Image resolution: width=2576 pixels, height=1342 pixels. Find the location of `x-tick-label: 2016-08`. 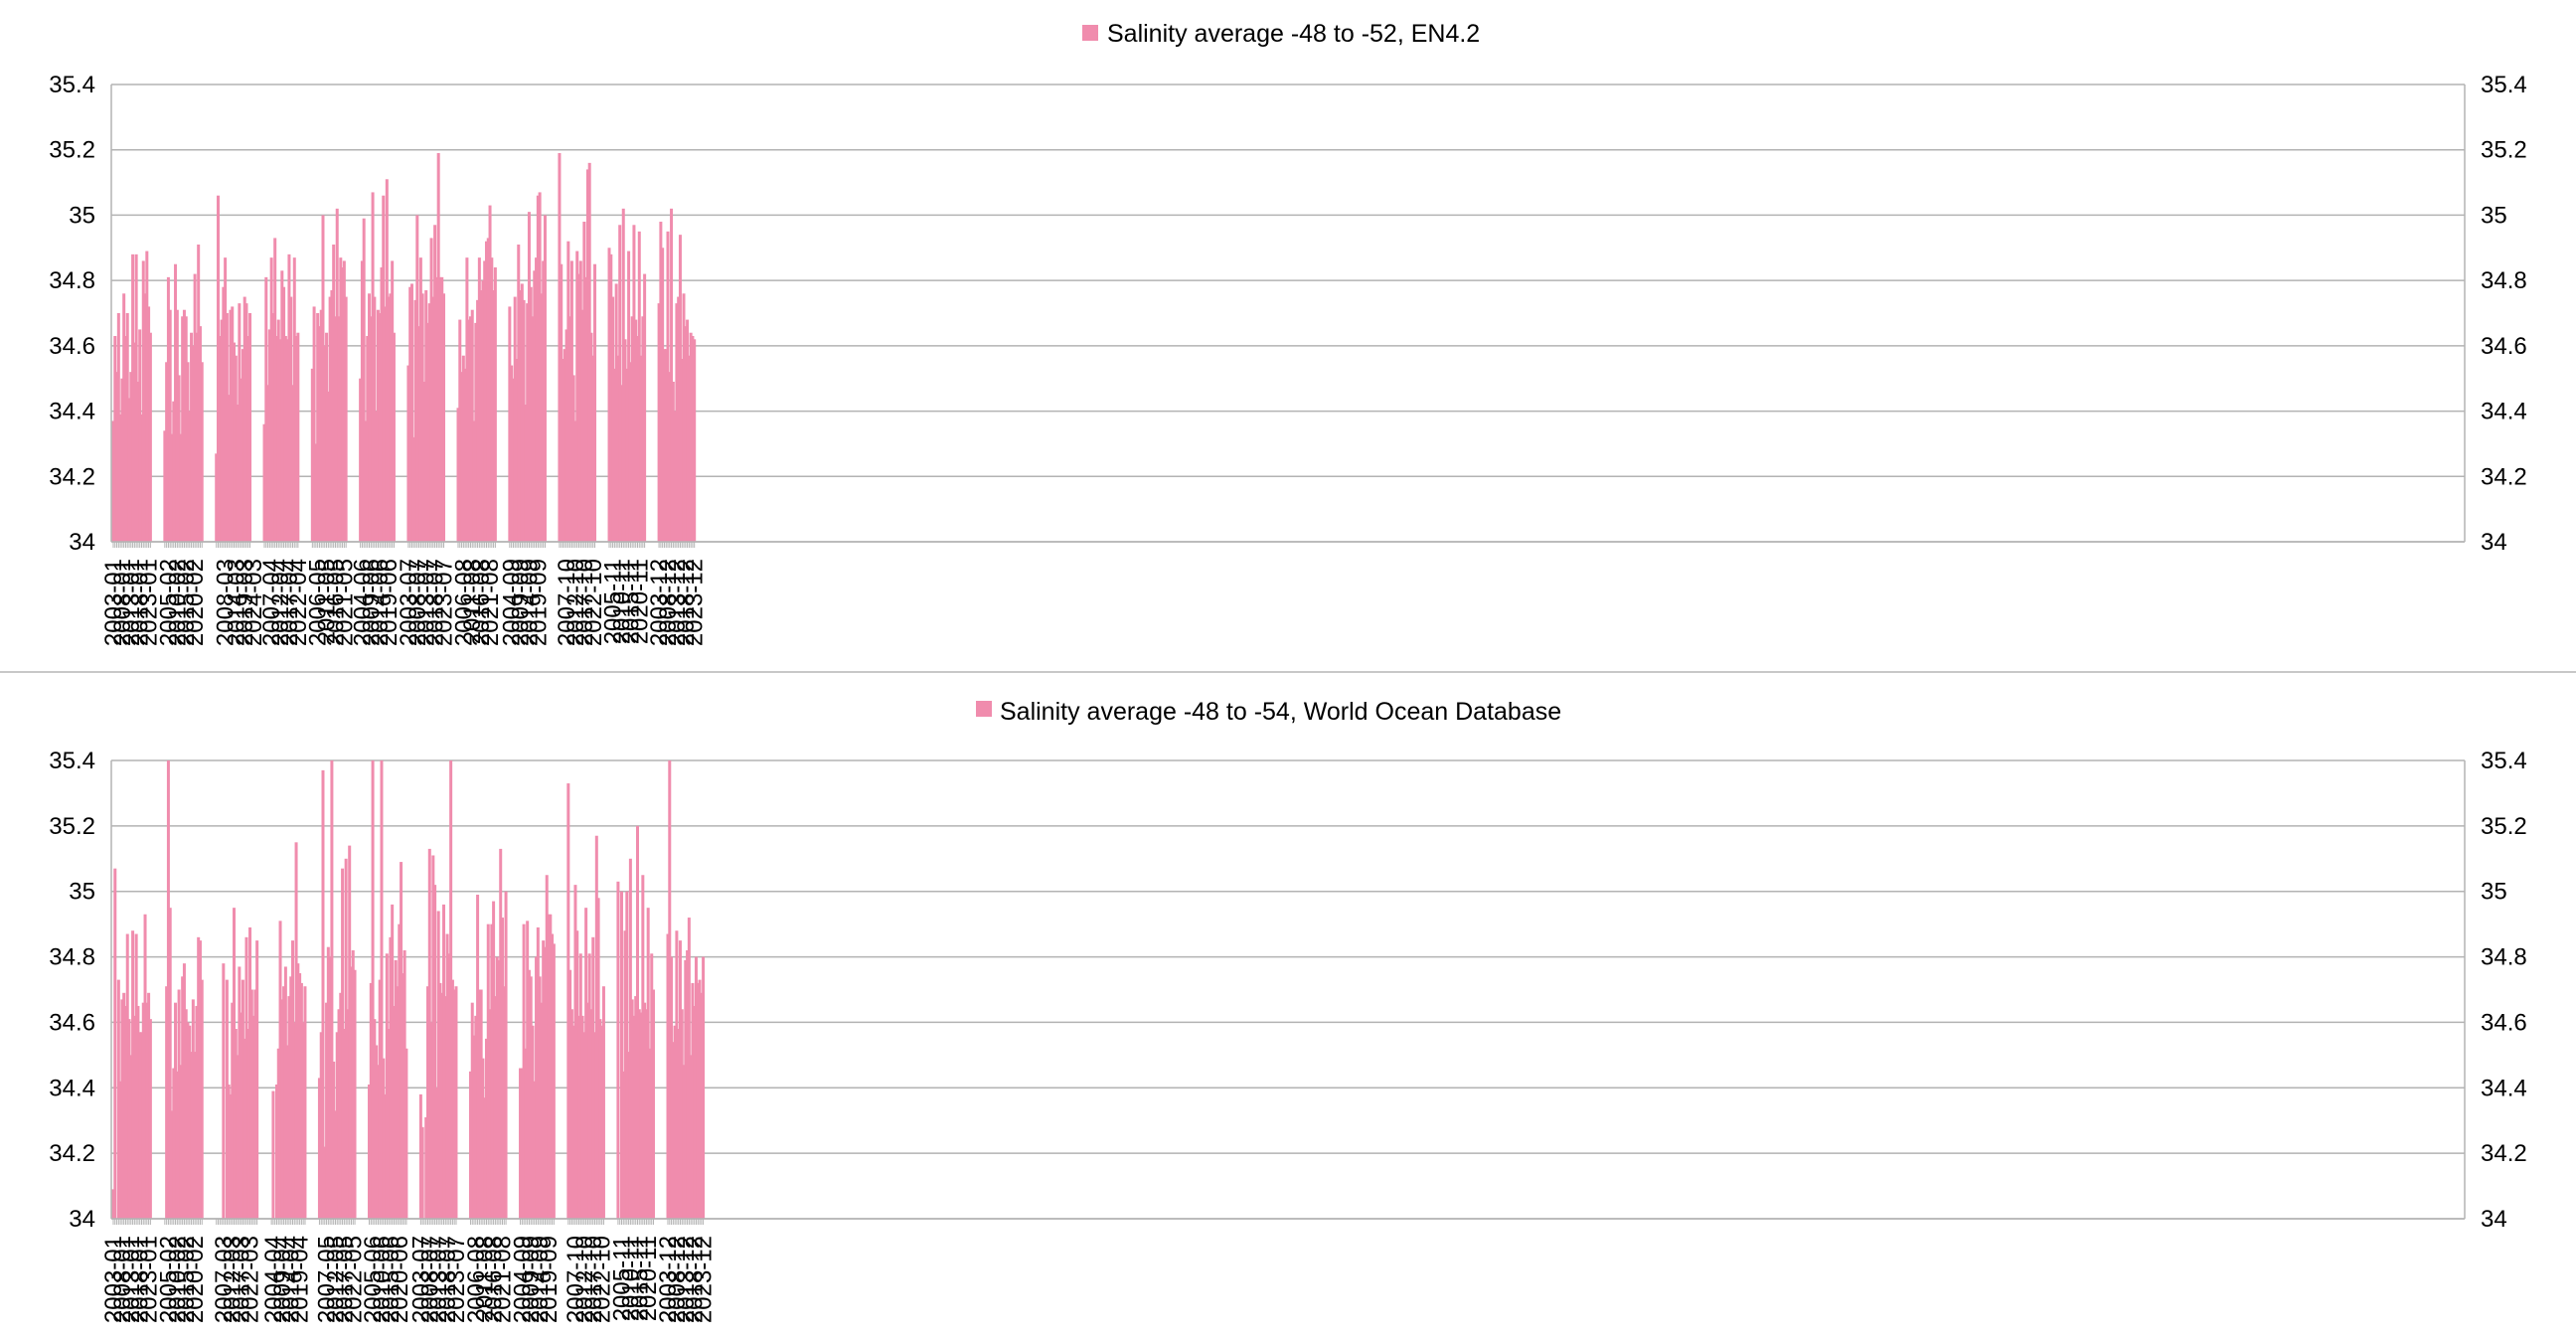

x-tick-label: 2016-08 is located at coordinates (494, 1280).